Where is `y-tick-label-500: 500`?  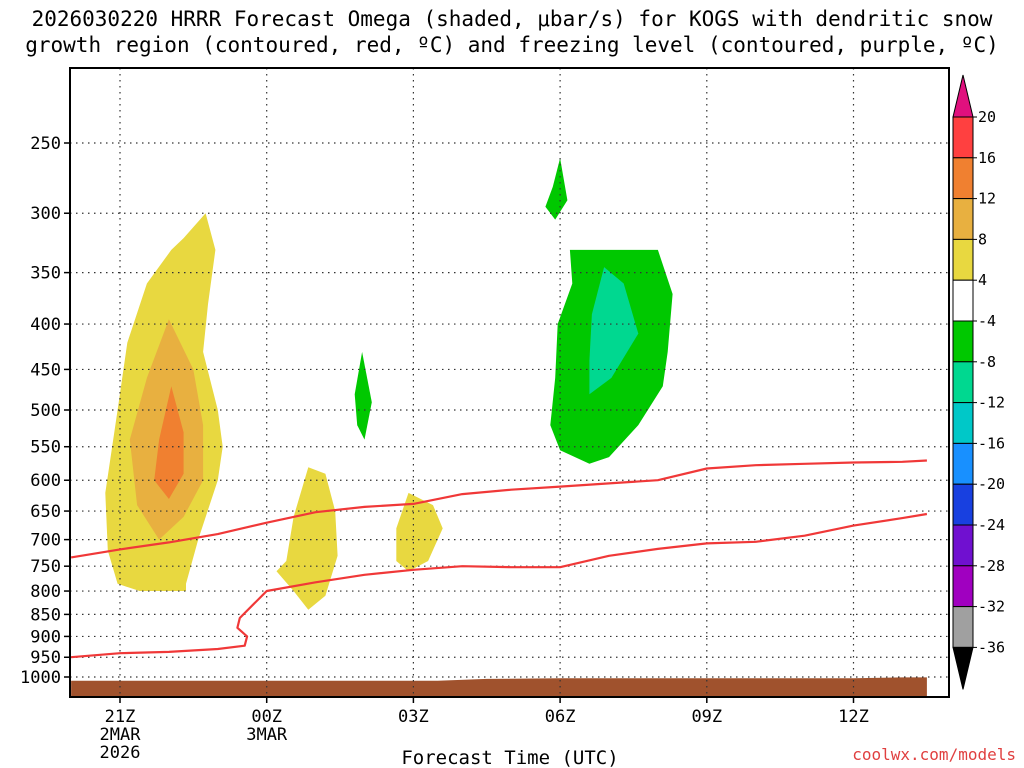 y-tick-label-500: 500 is located at coordinates (45, 411).